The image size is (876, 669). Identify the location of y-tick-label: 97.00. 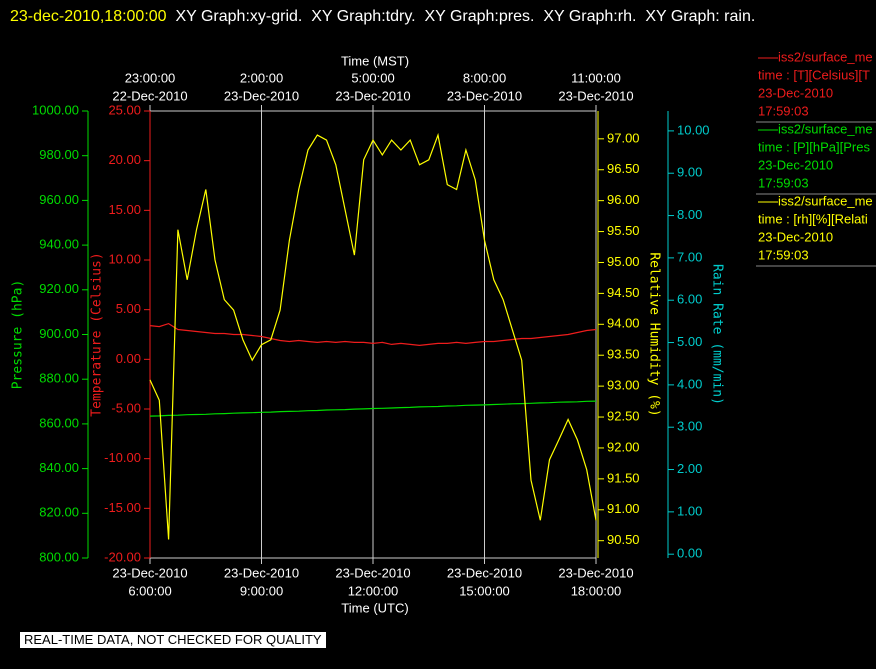
(623, 137).